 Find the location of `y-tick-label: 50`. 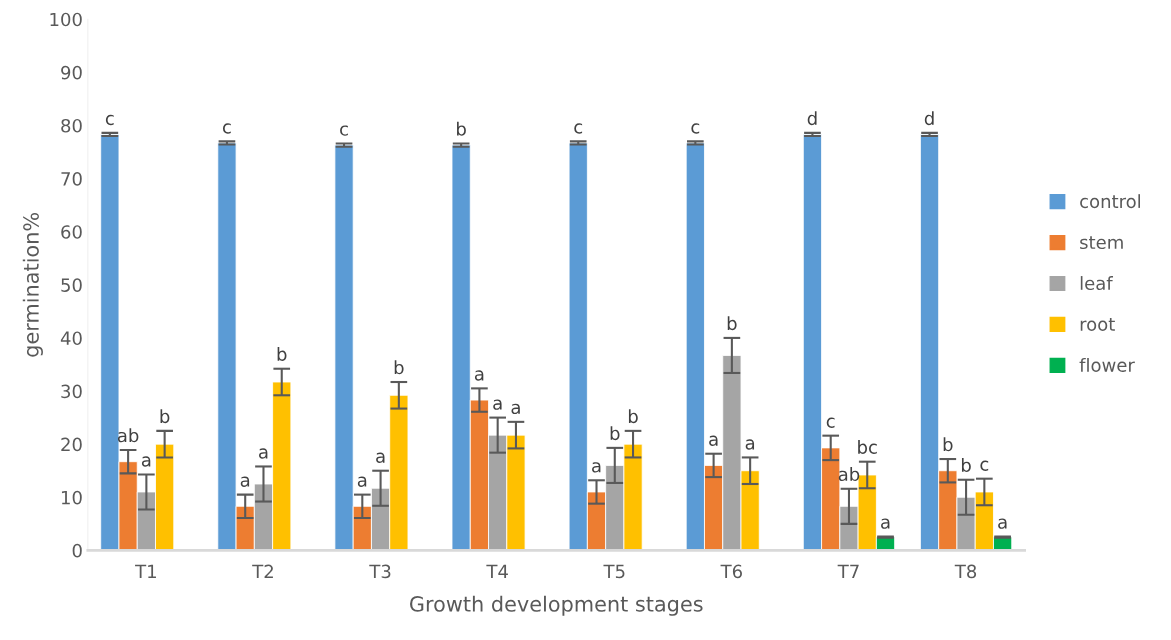

y-tick-label: 50 is located at coordinates (71, 285).